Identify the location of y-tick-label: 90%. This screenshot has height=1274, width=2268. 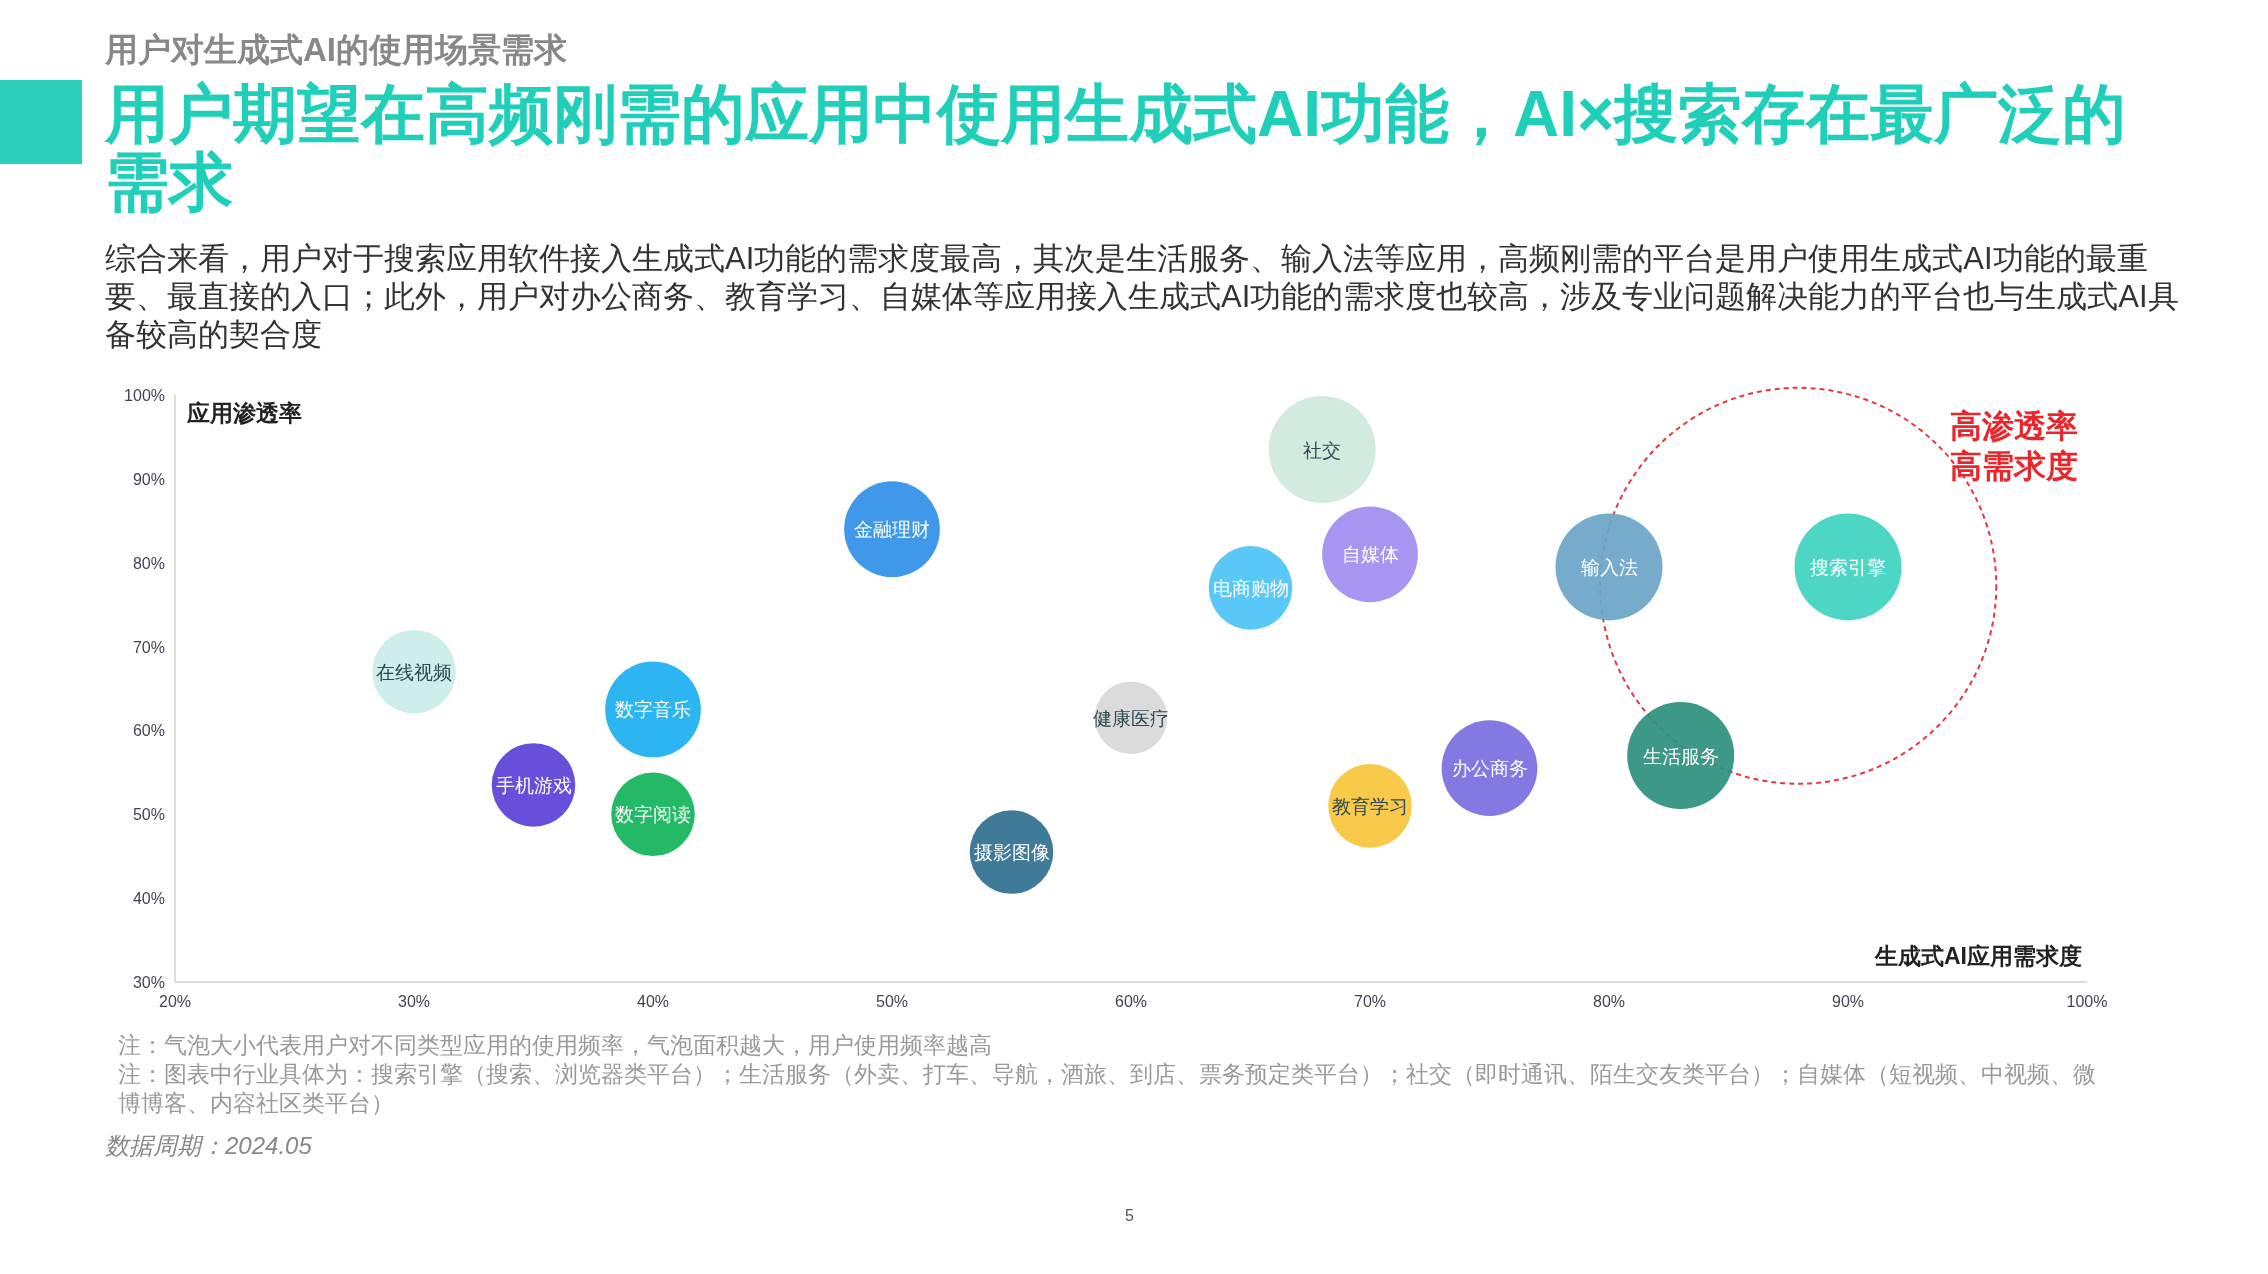
(148, 479).